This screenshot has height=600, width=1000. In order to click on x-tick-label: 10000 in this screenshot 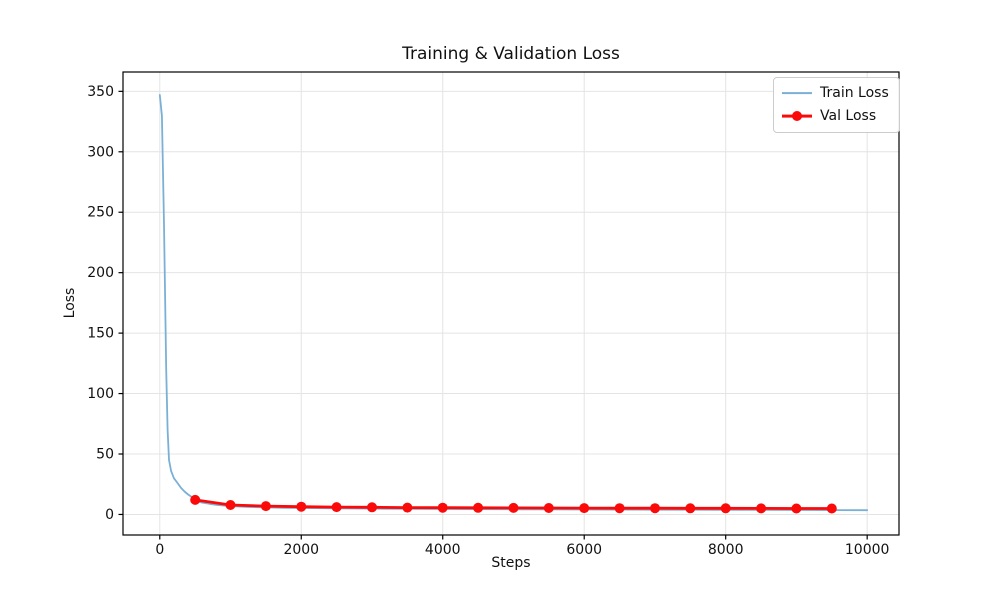, I will do `click(867, 550)`.